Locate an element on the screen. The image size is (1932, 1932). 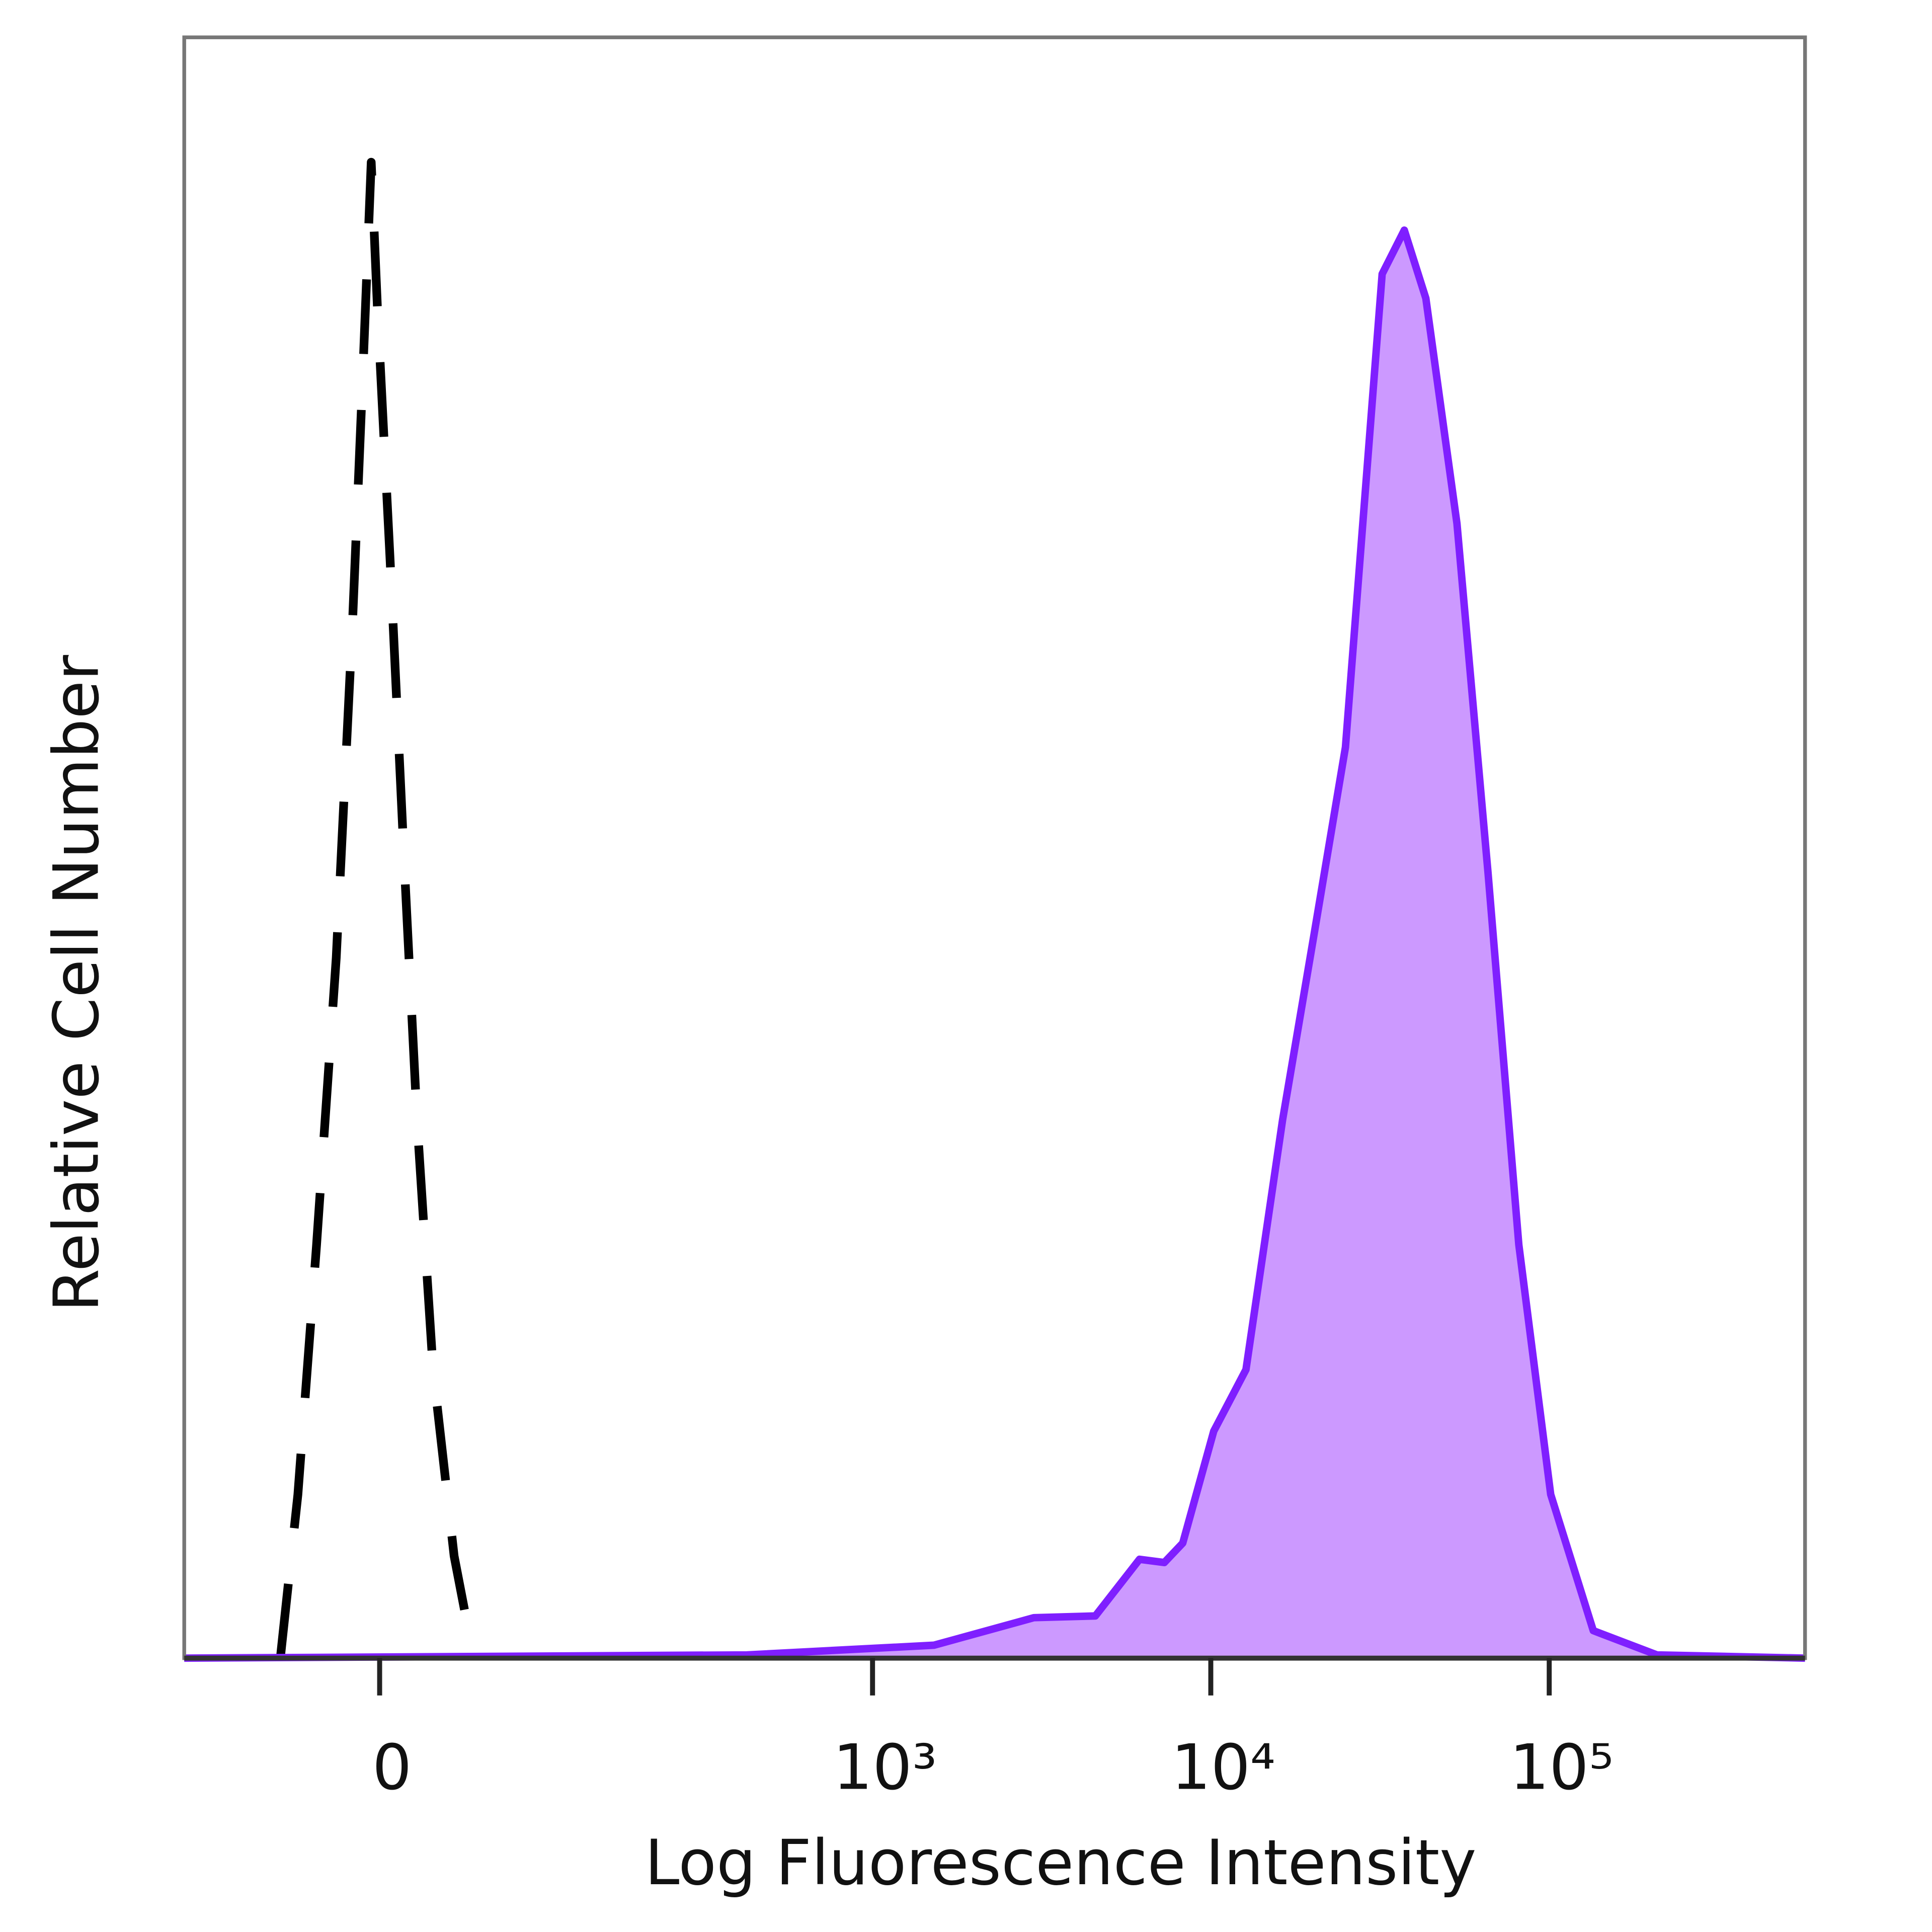
x-tick-label: 10⁴ is located at coordinates (1223, 1768).